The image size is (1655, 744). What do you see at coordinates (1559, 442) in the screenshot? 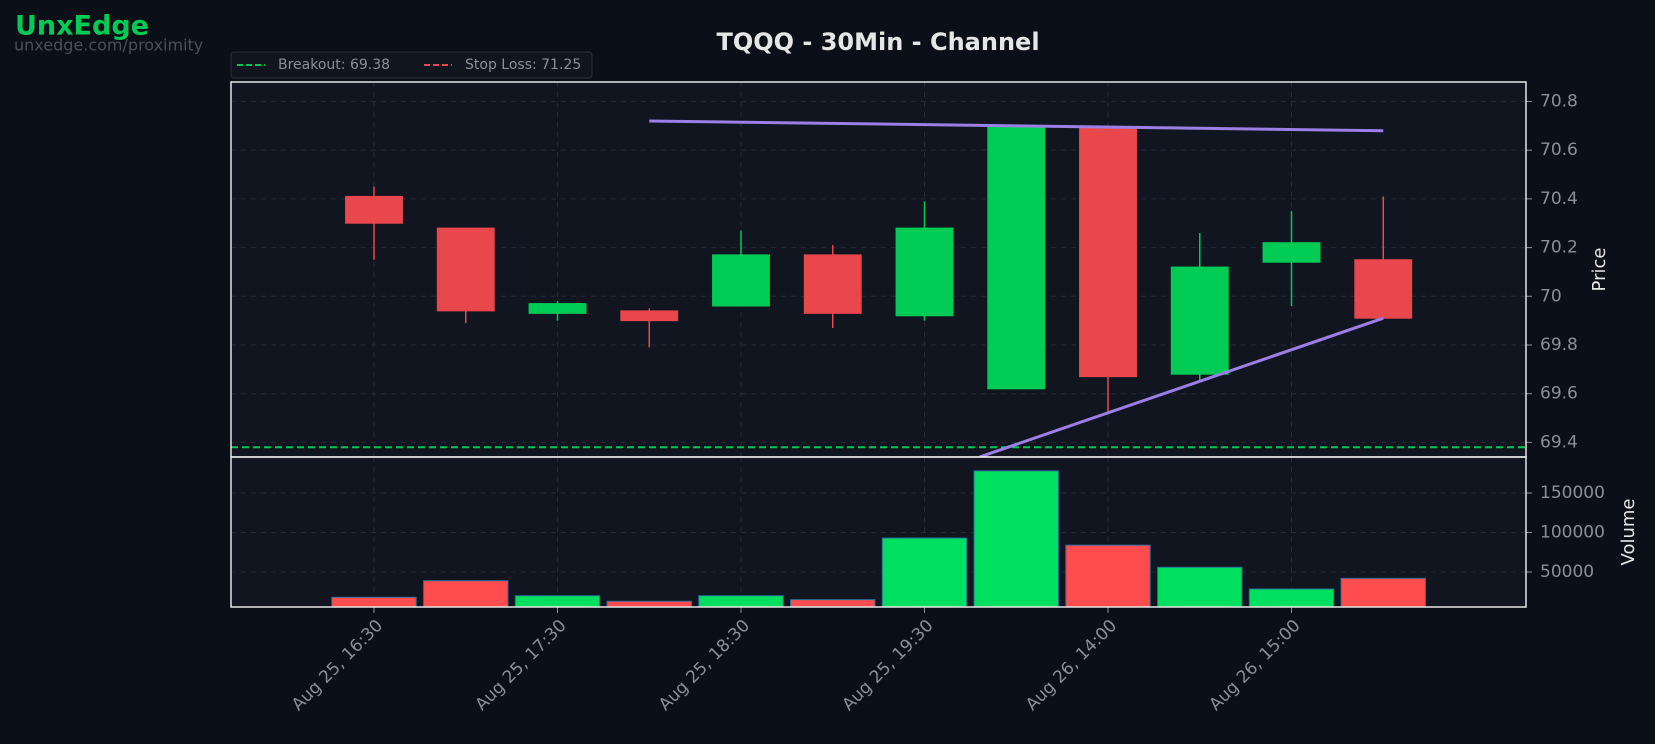
I see `y-tick-label: 69.4` at bounding box center [1559, 442].